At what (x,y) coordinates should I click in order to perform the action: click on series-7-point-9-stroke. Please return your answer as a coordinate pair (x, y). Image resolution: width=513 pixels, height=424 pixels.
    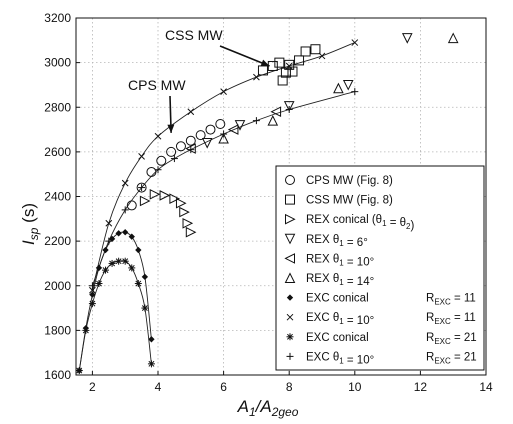
    Looking at the image, I should click on (322, 56).